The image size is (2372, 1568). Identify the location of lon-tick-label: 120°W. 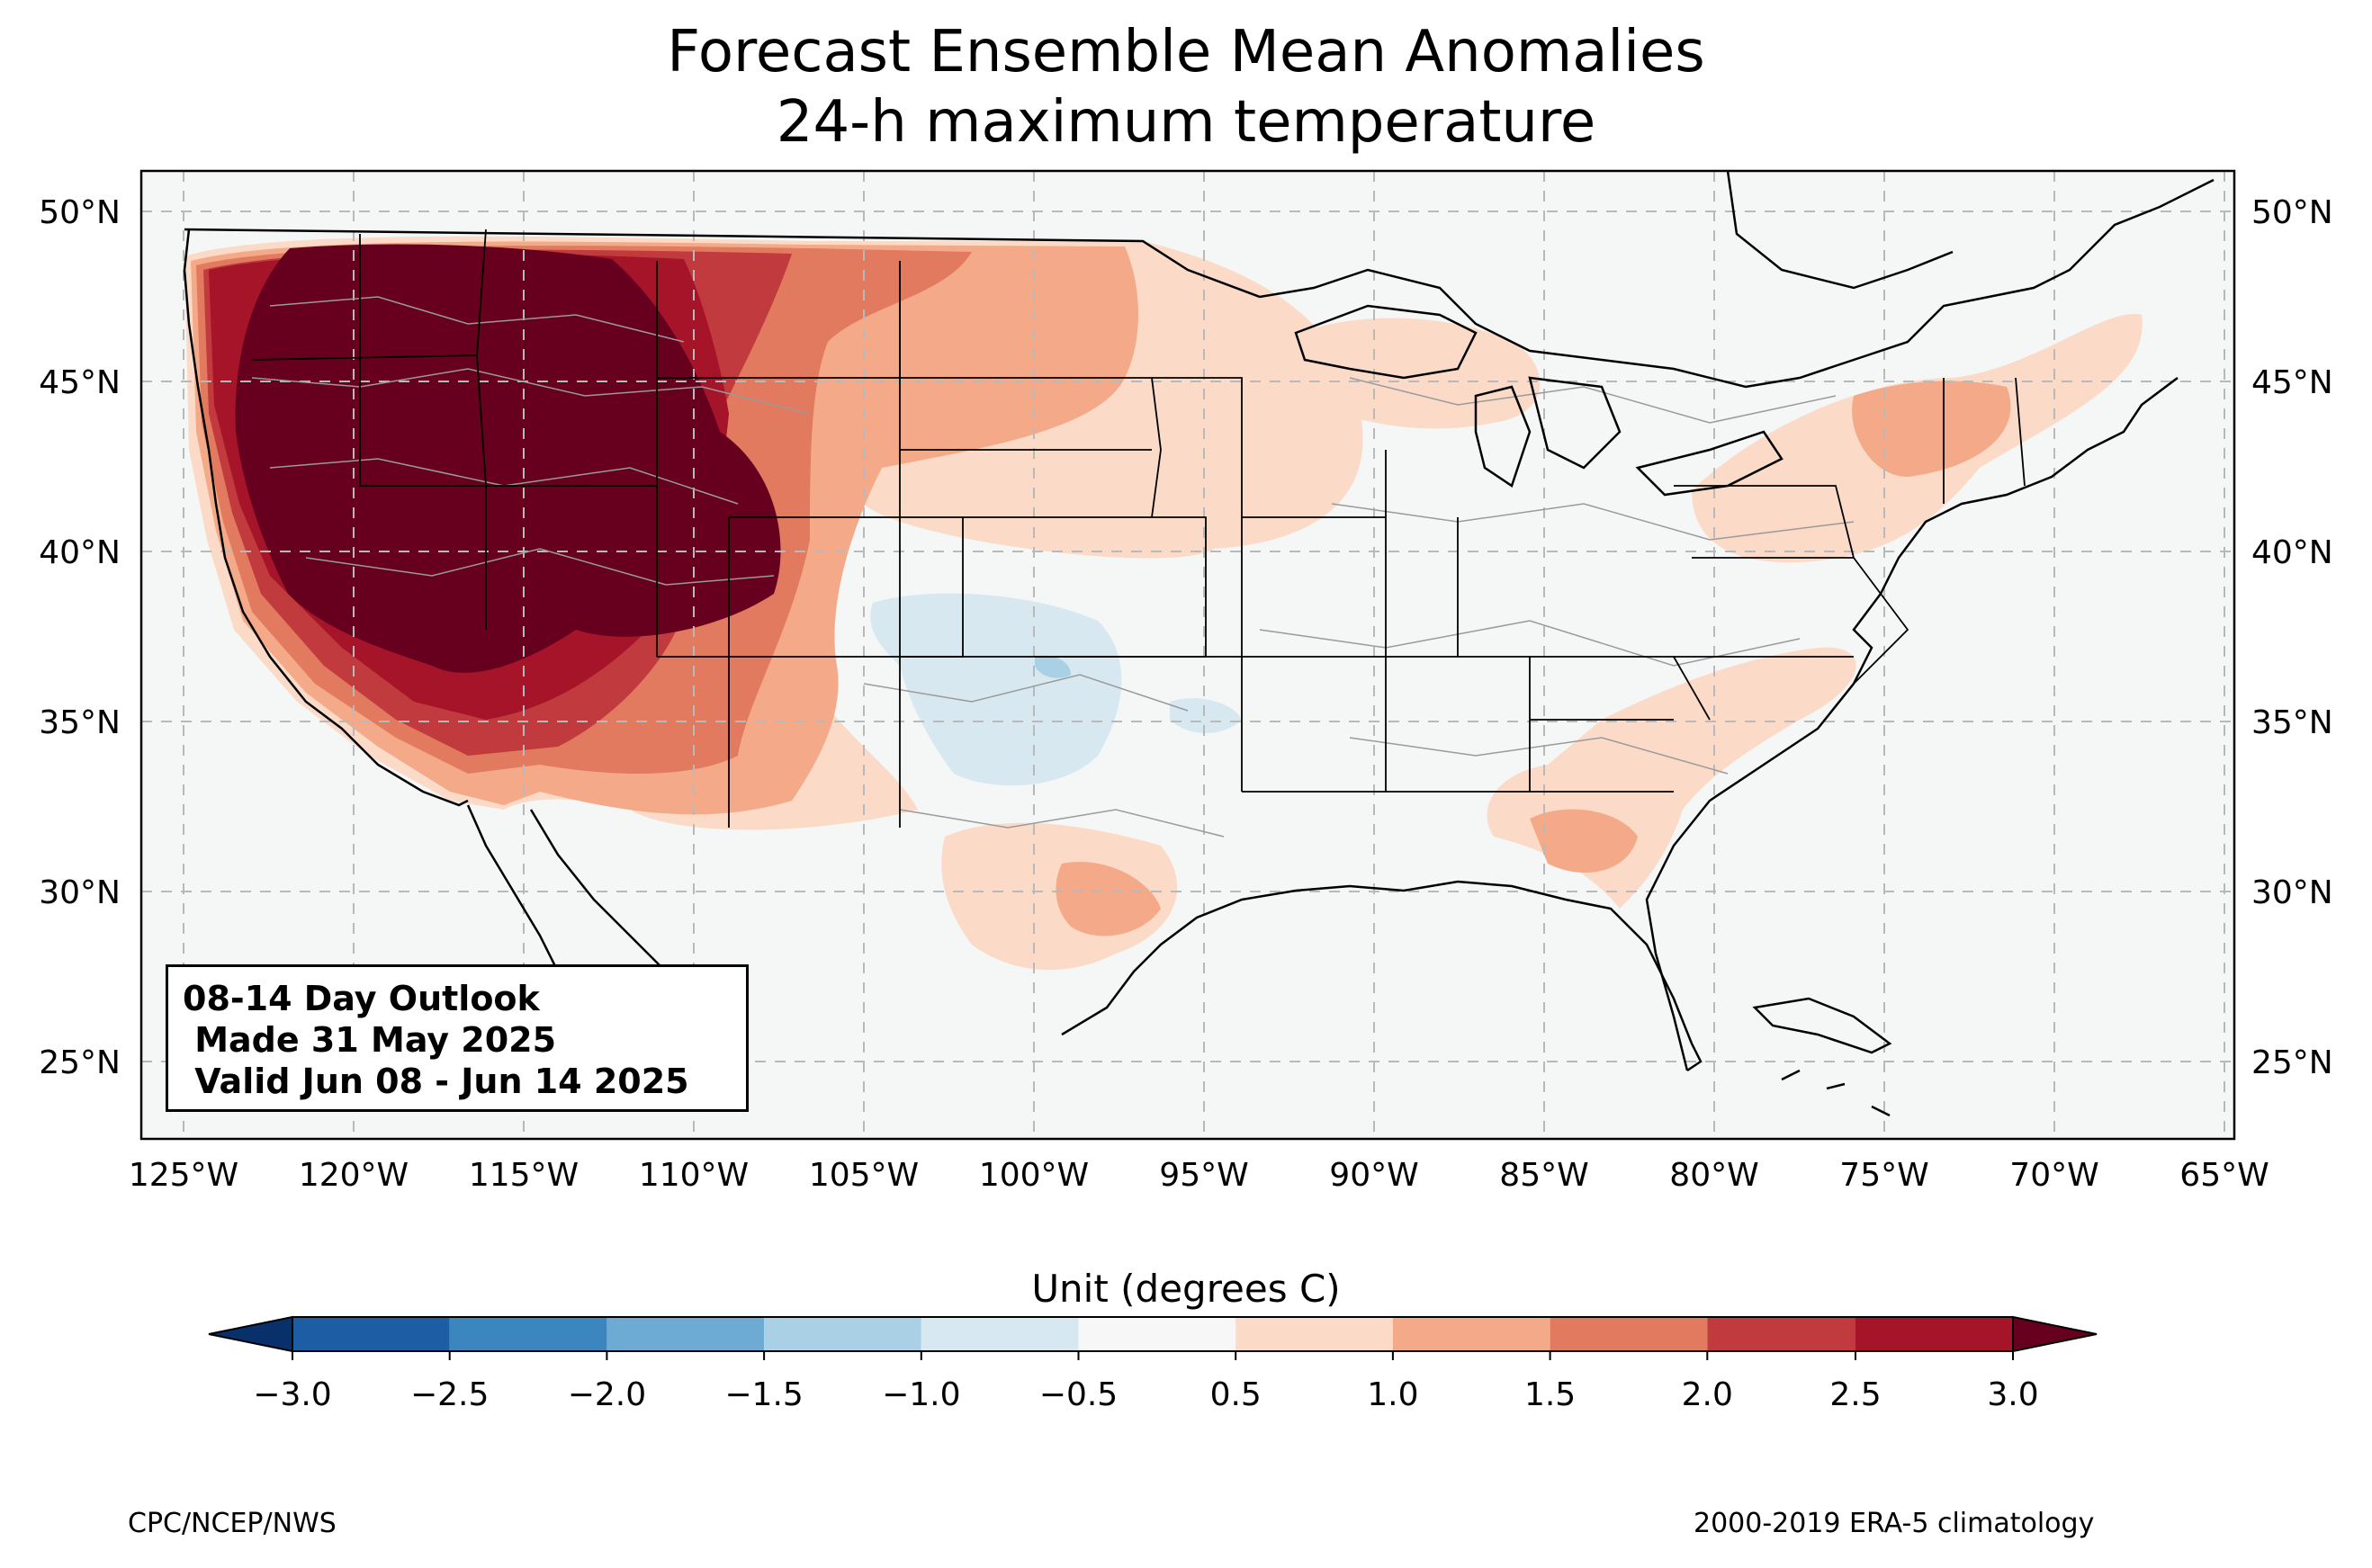
(354, 1175).